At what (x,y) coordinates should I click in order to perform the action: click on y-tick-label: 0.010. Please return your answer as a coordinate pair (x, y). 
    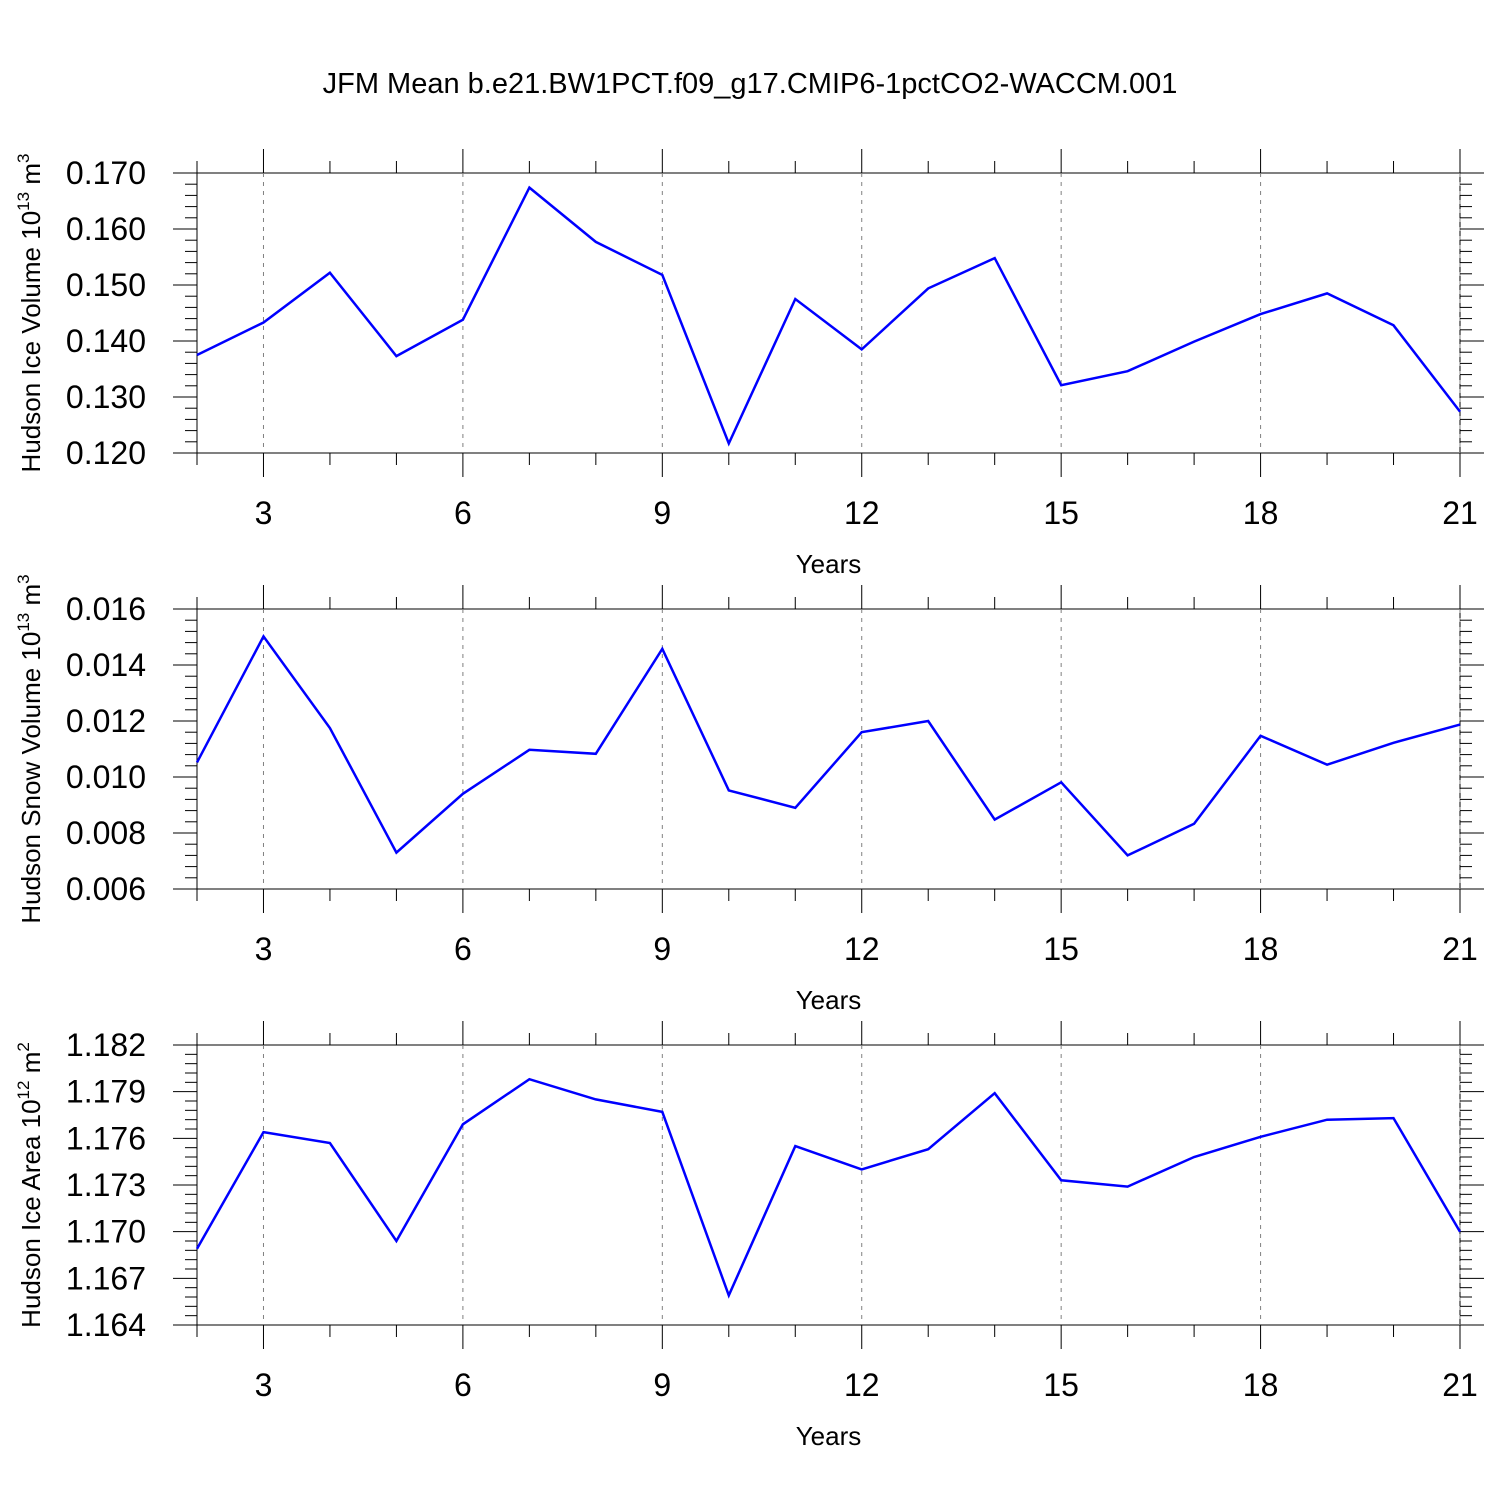
    Looking at the image, I should click on (106, 777).